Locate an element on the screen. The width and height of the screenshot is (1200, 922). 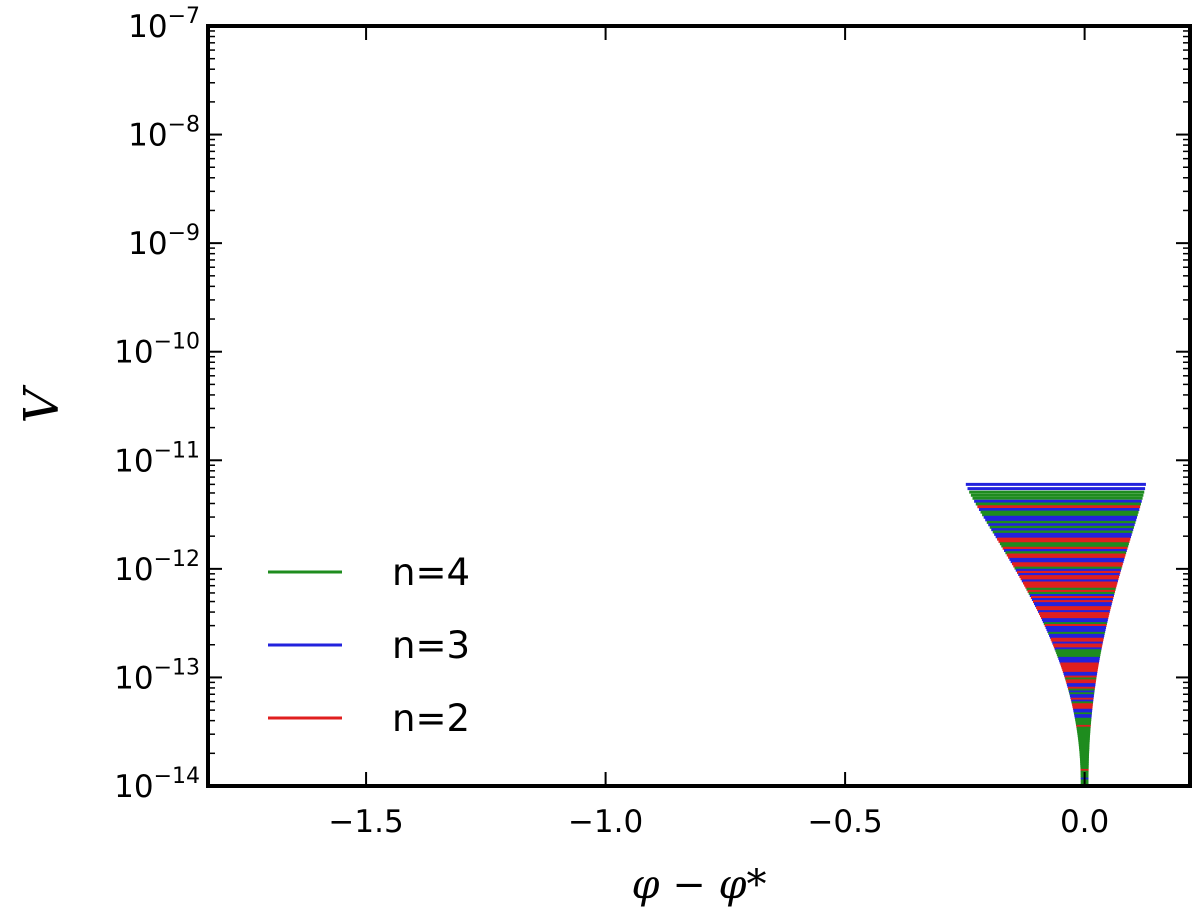
y-tick-label: 10⁻¹² is located at coordinates (157, 567).